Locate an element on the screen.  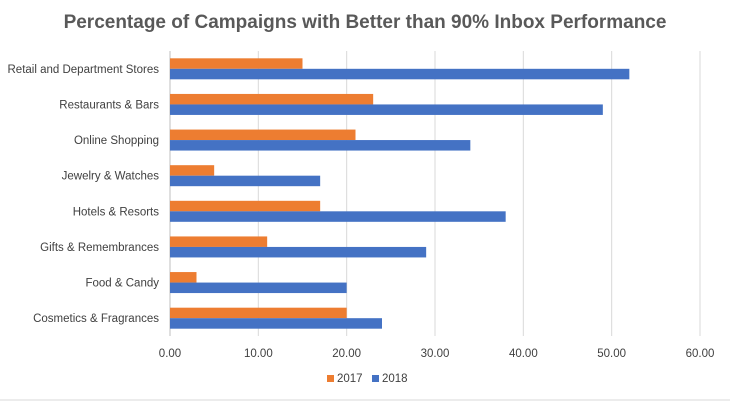
x-tick-label: 30.00 is located at coordinates (435, 354).